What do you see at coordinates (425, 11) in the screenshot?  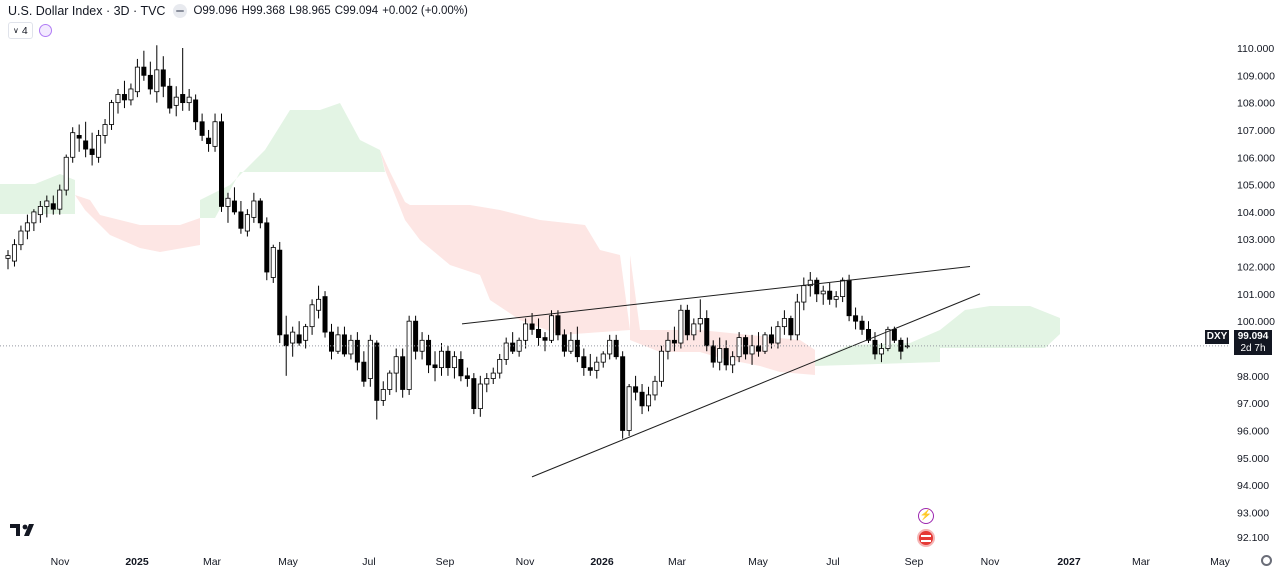 I see `change-value: +0.002 (+0.00%)` at bounding box center [425, 11].